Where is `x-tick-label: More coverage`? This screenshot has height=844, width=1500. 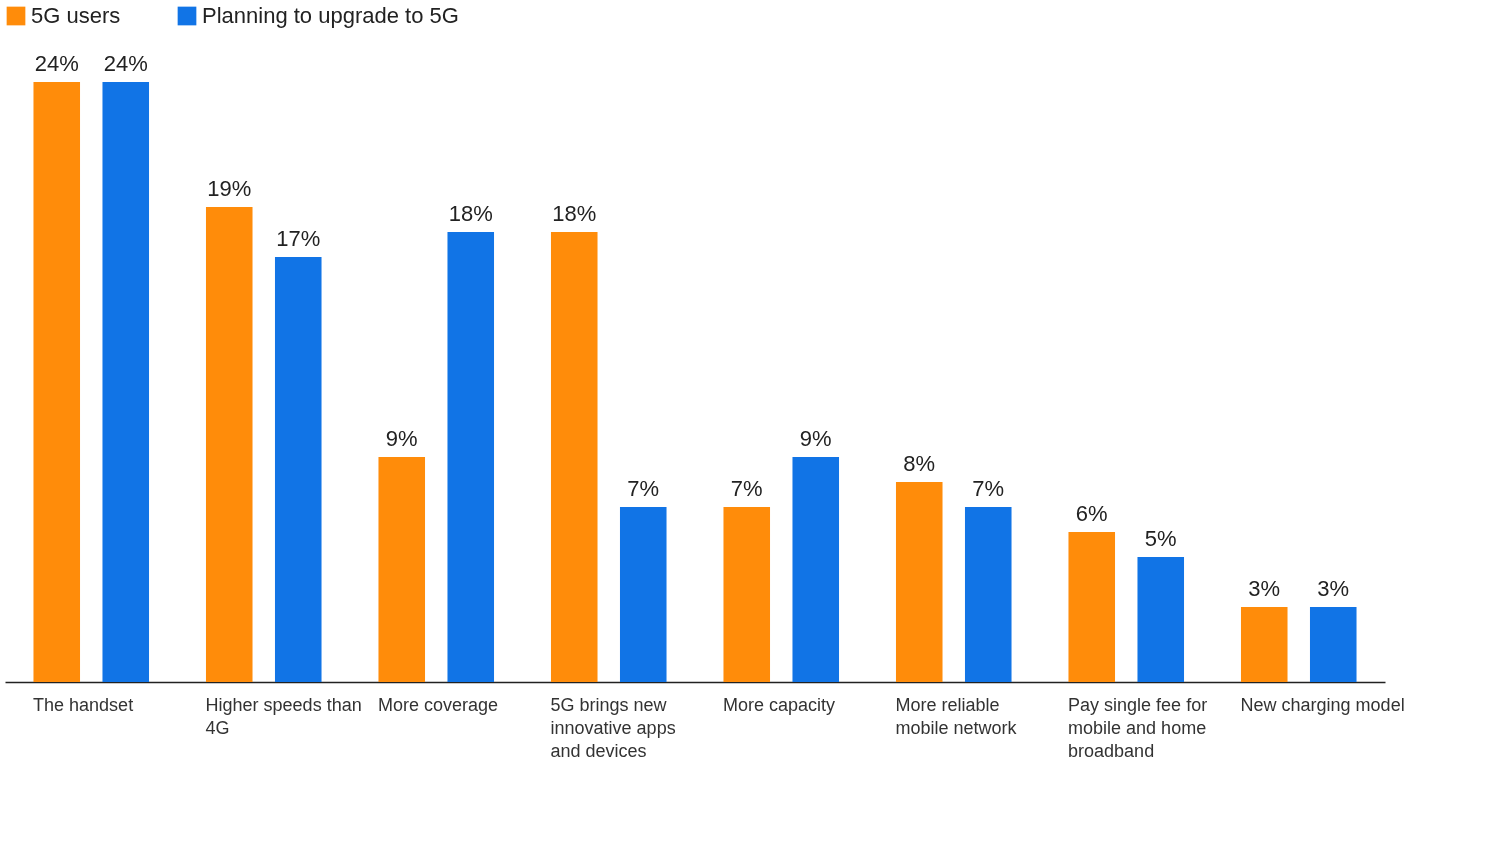
x-tick-label: More coverage is located at coordinates (438, 704).